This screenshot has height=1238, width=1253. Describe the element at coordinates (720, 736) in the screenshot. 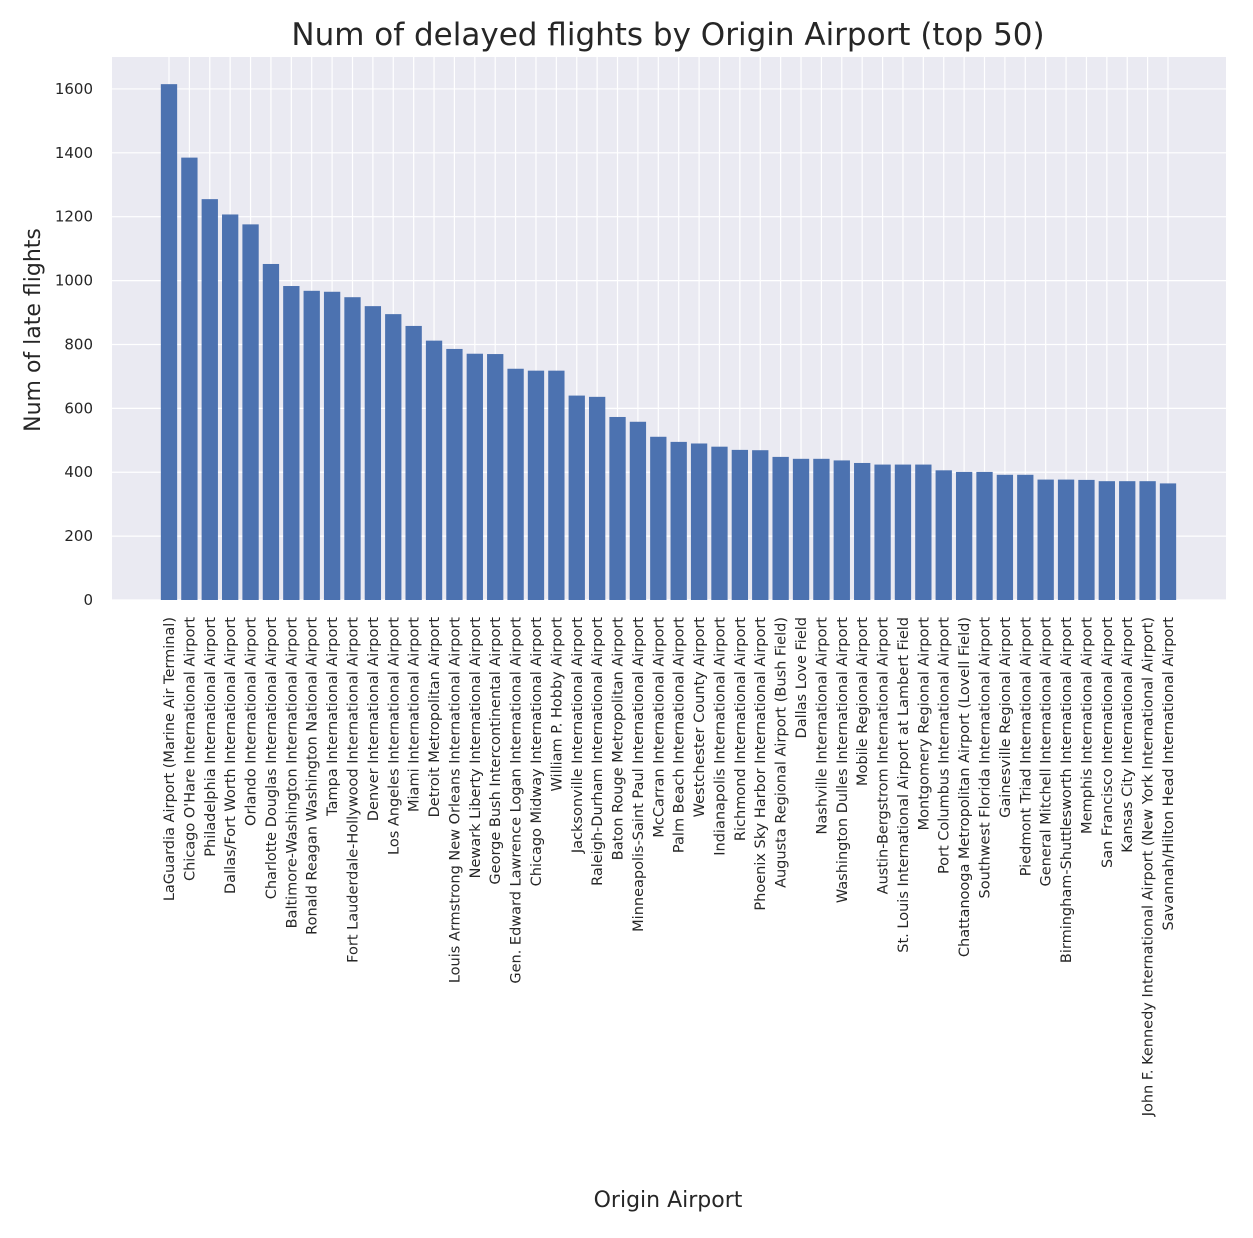

I see `x-tick-label: Indianapolis International Airport` at that location.